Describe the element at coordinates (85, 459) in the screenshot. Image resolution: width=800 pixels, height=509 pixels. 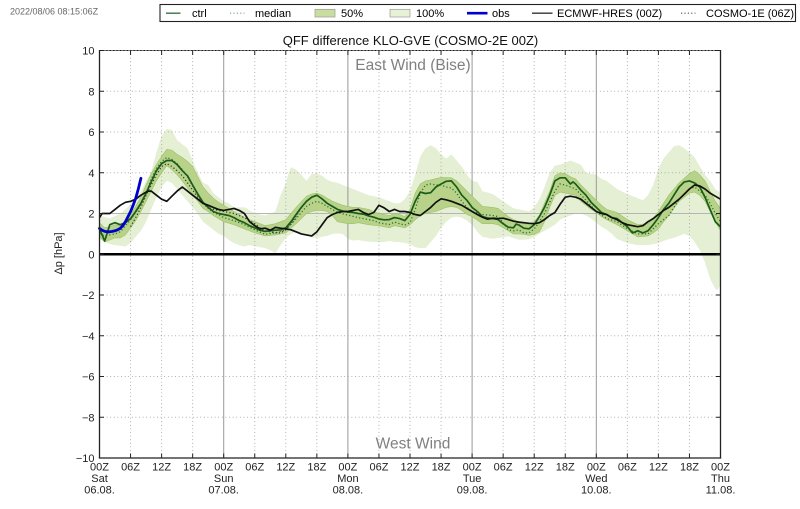
I see `svg-text: −10` at that location.